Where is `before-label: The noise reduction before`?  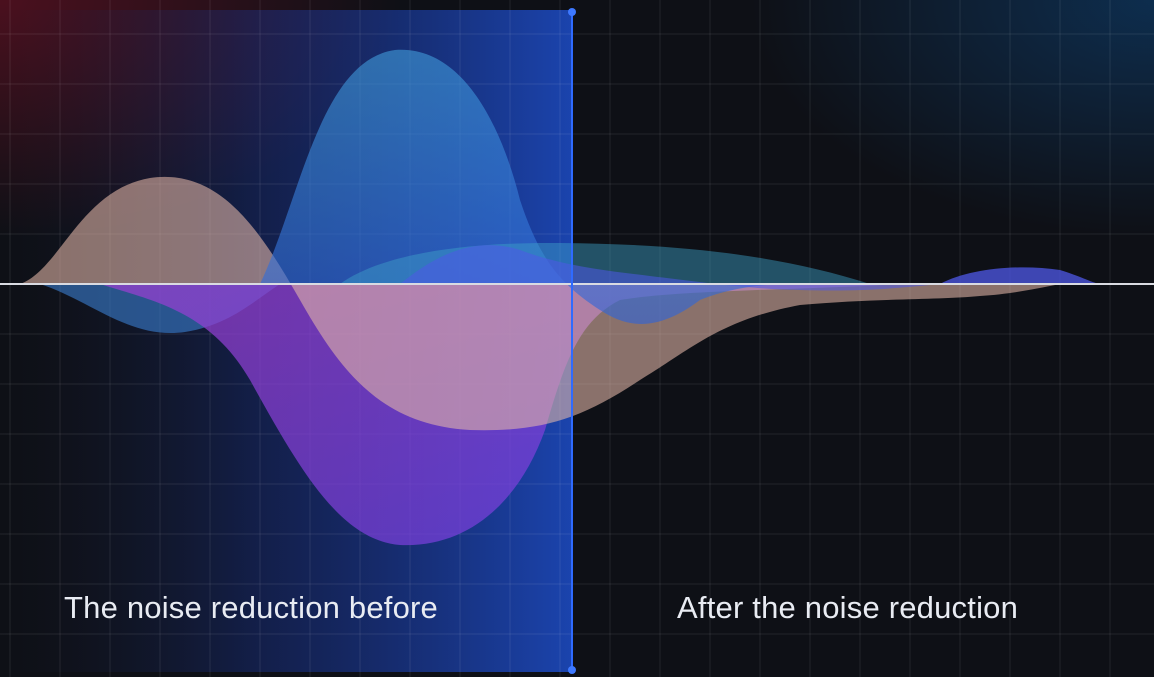 before-label: The noise reduction before is located at coordinates (251, 607).